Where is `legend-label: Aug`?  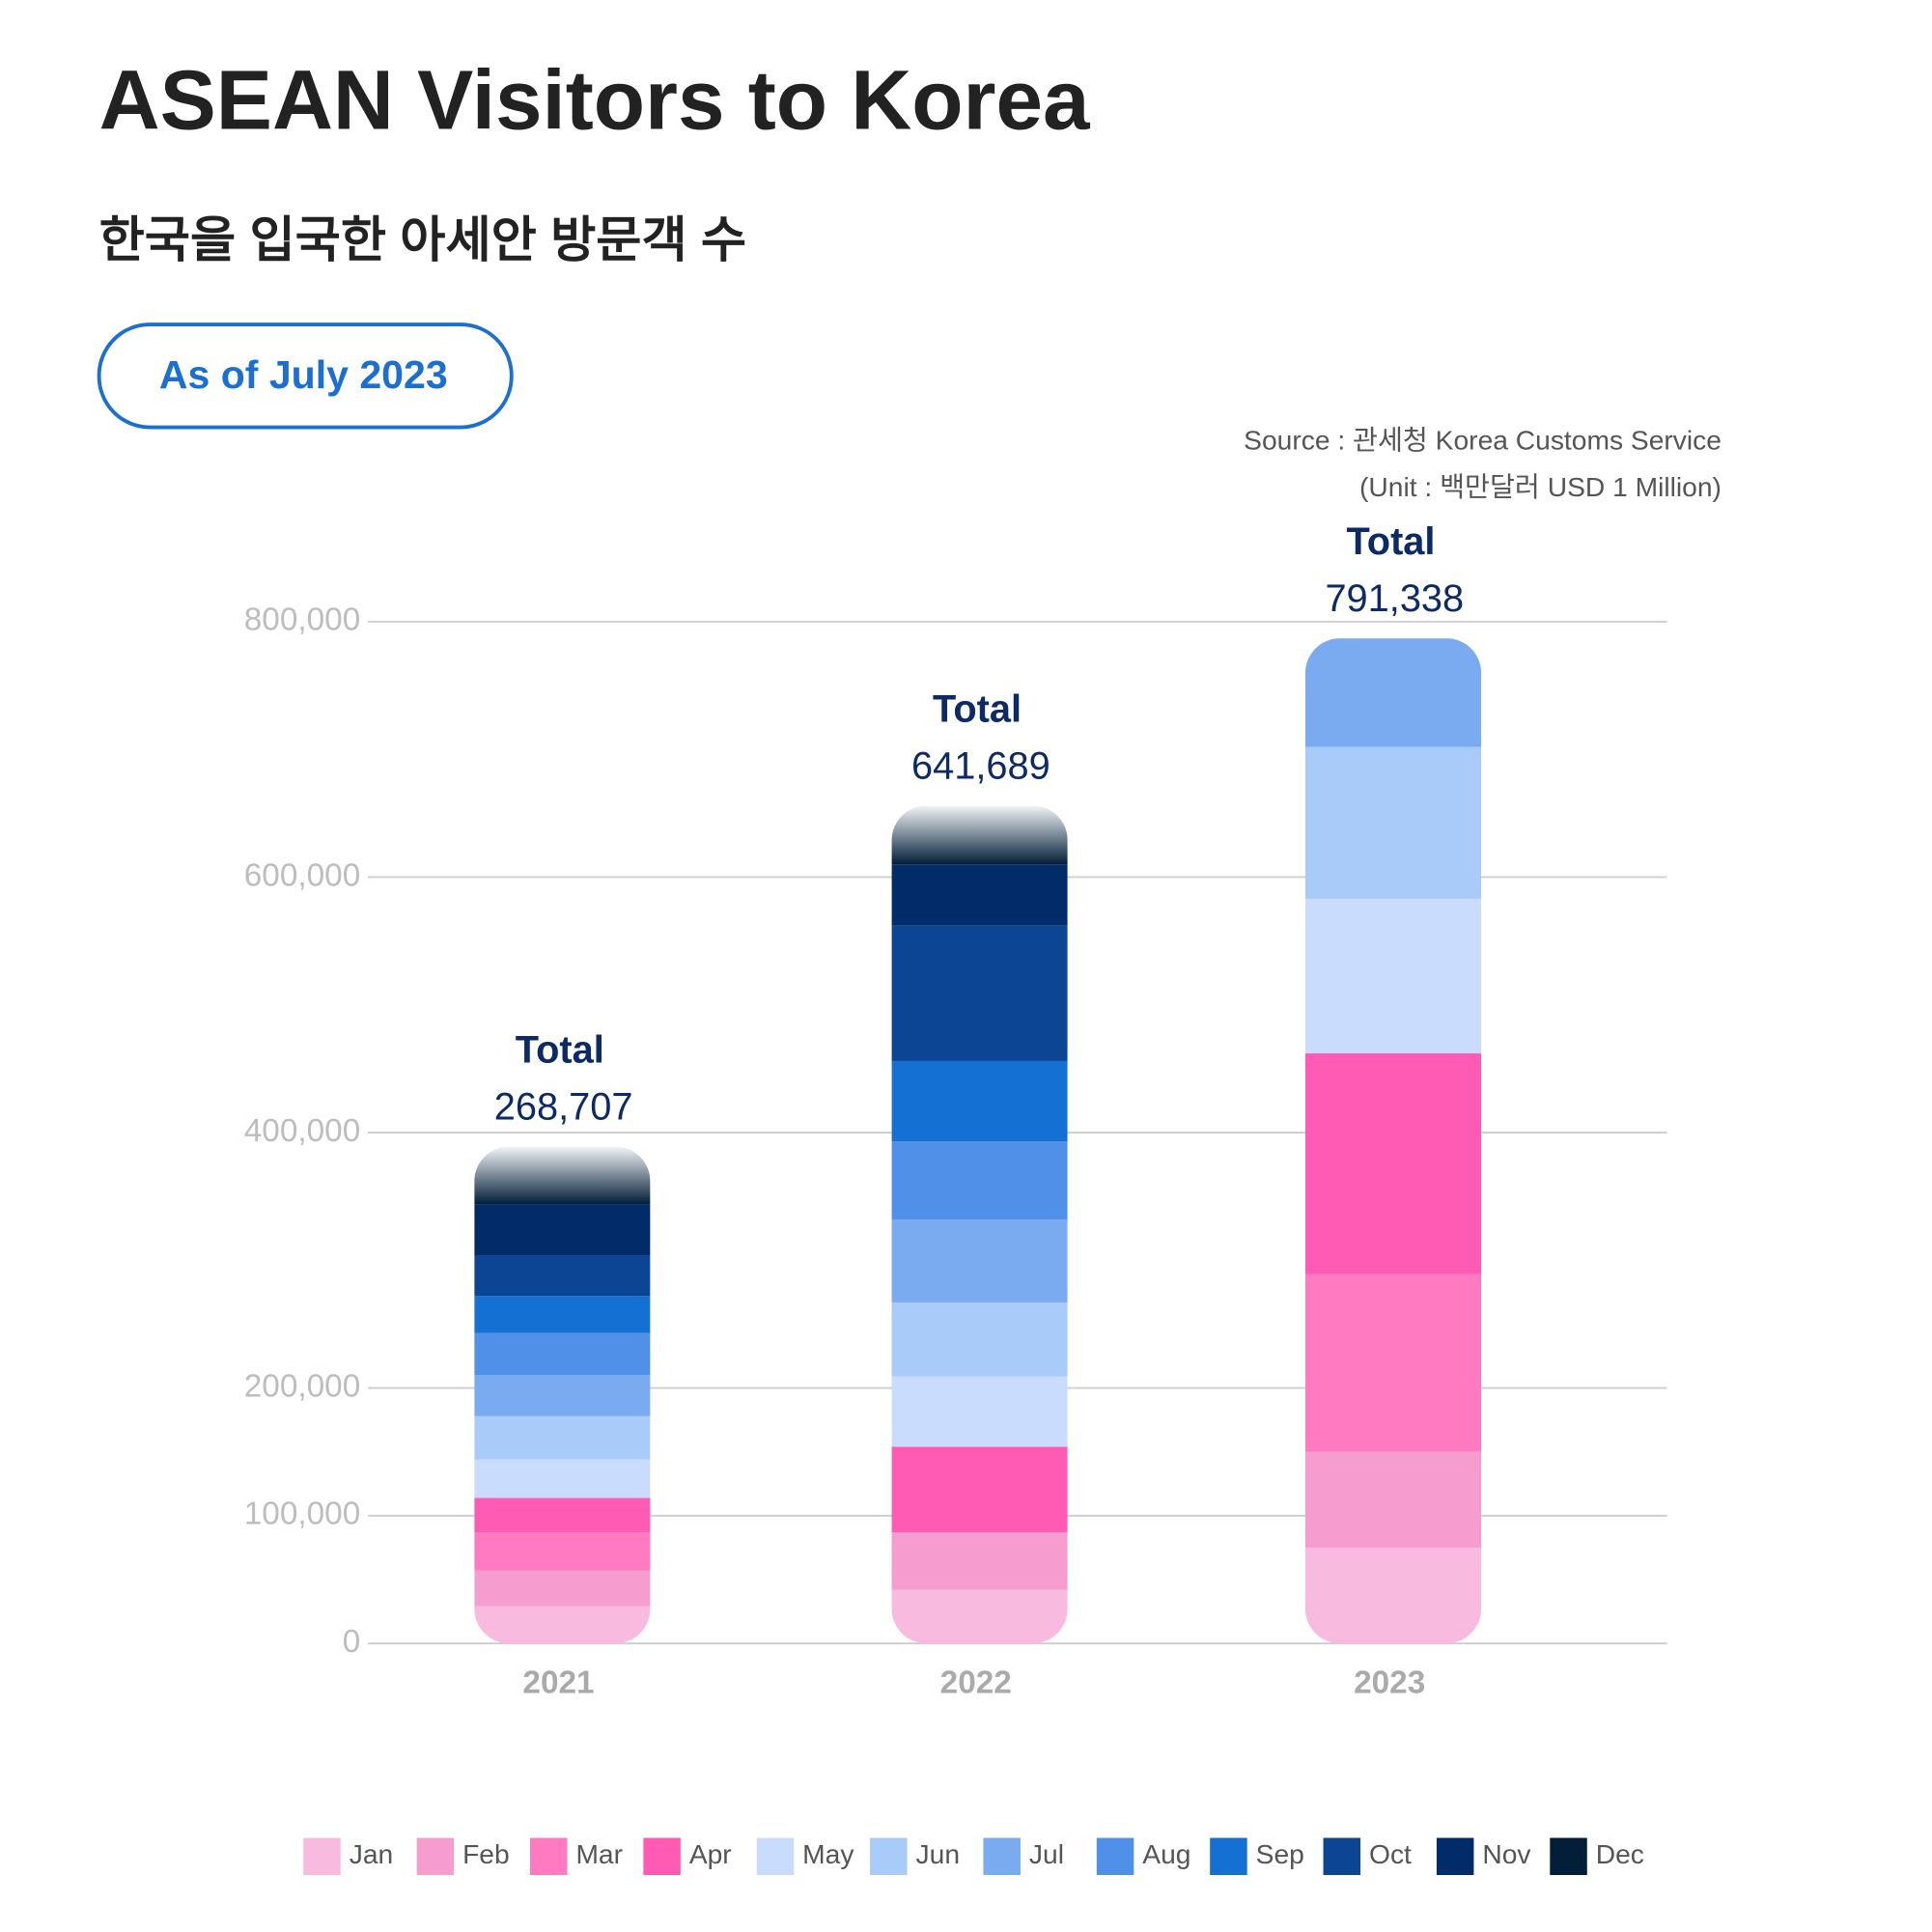
legend-label: Aug is located at coordinates (1166, 1854).